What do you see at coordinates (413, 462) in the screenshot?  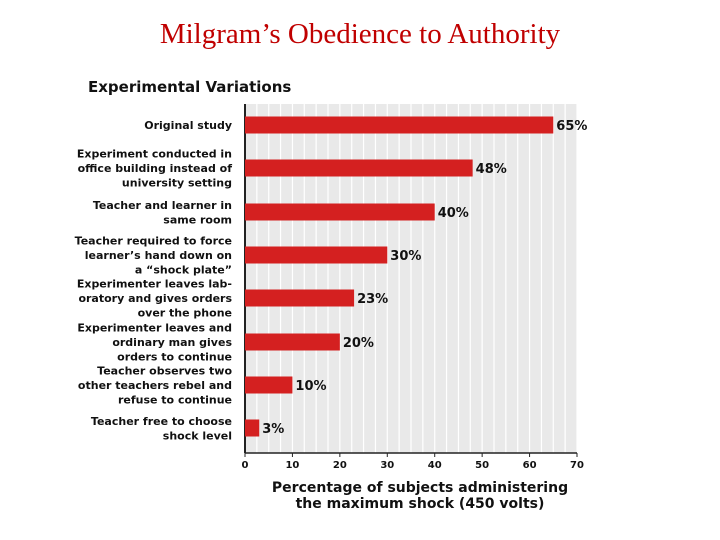 I see `x-axis: 0 10 20 30 40 50 60 70` at bounding box center [413, 462].